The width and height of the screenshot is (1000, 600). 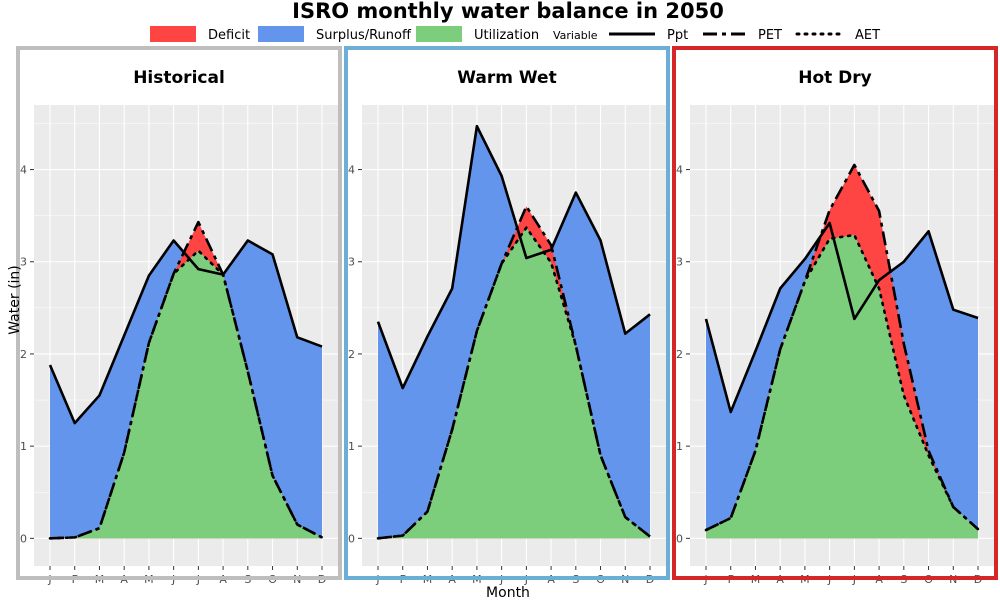 What do you see at coordinates (364, 35) in the screenshot?
I see `legend-label-surplus: Surplus/Runoff` at bounding box center [364, 35].